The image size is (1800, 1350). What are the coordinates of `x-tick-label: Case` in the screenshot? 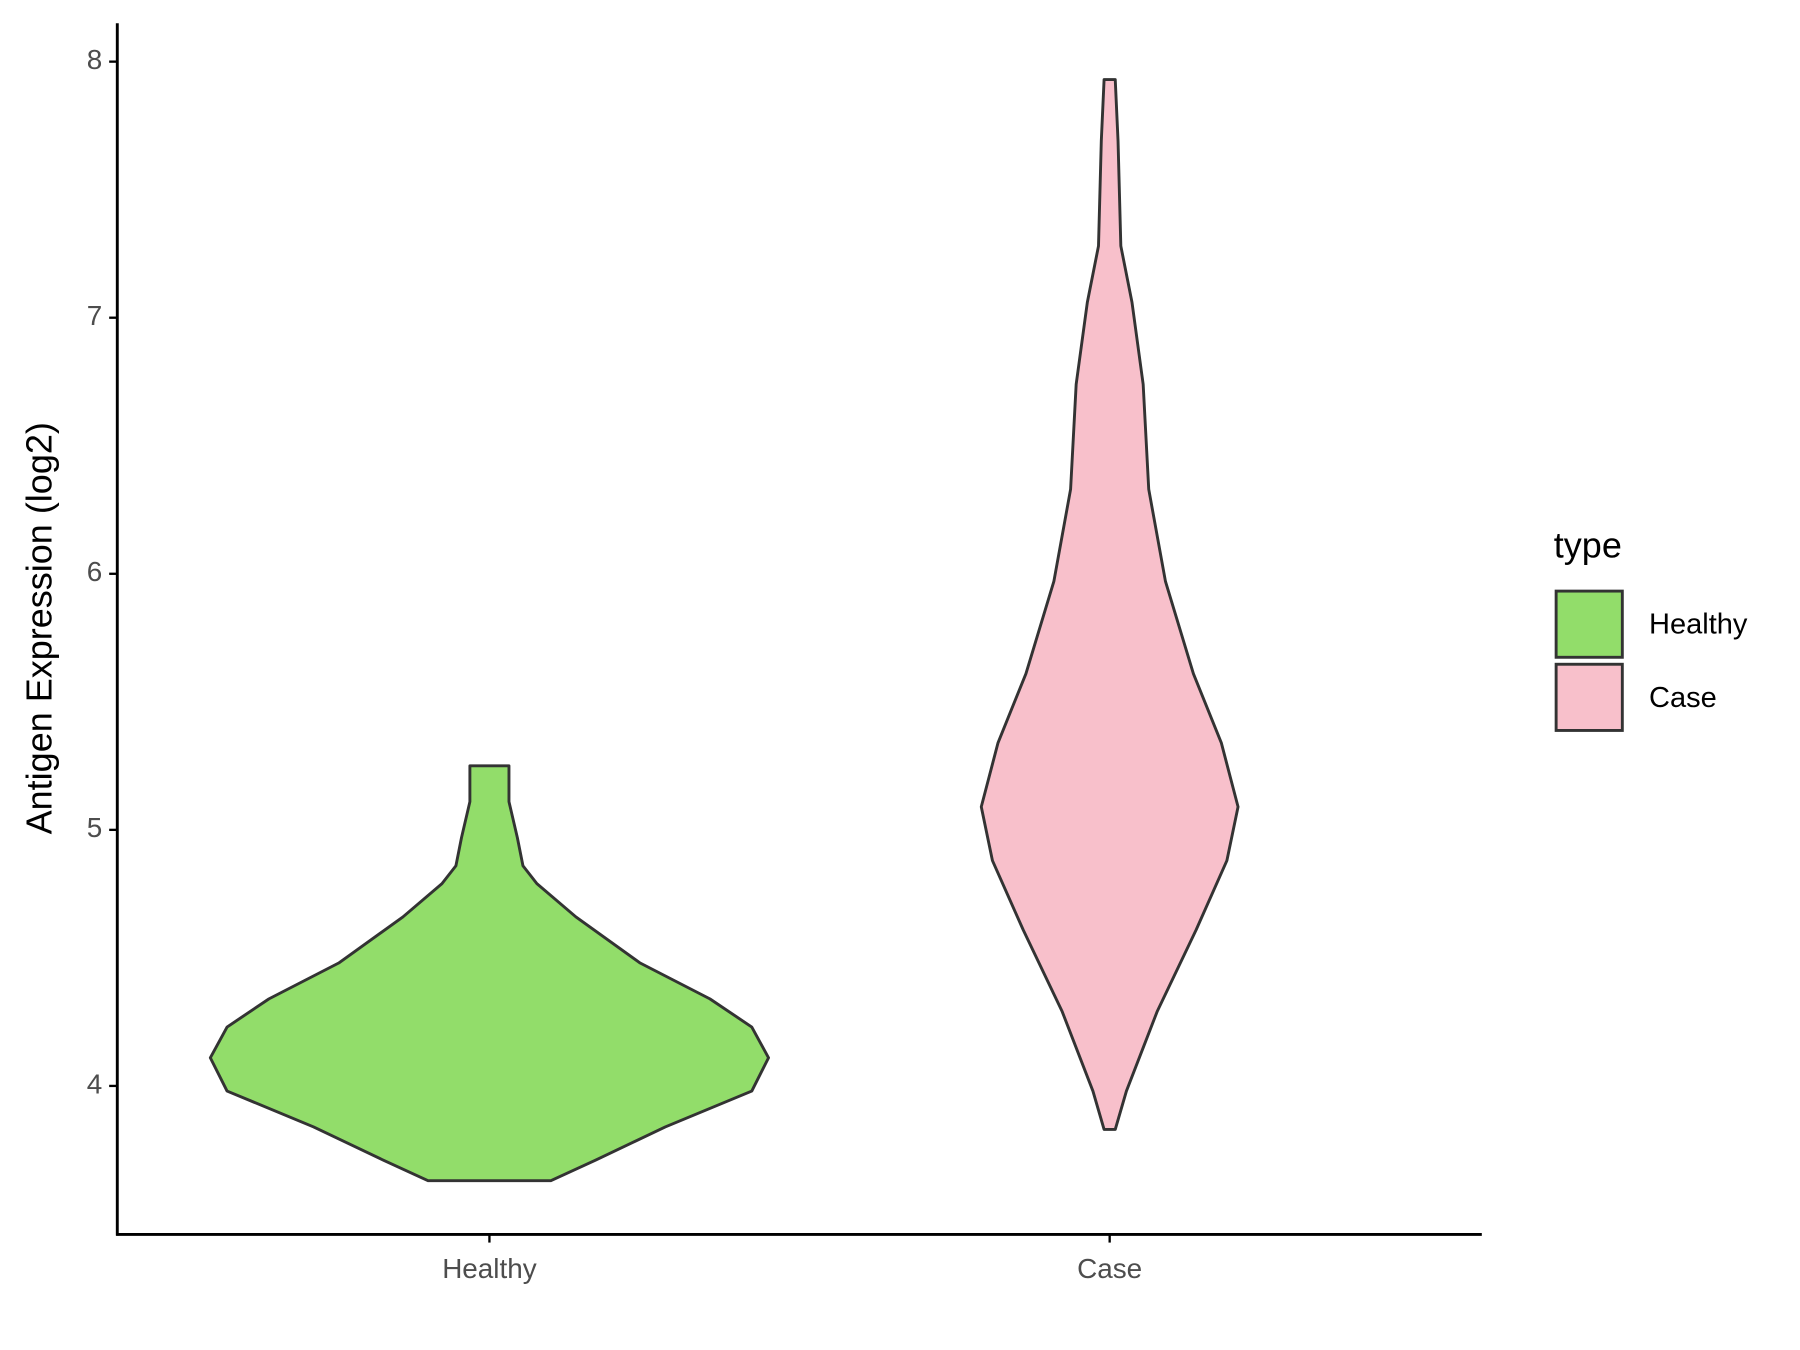 It's located at (1109, 1268).